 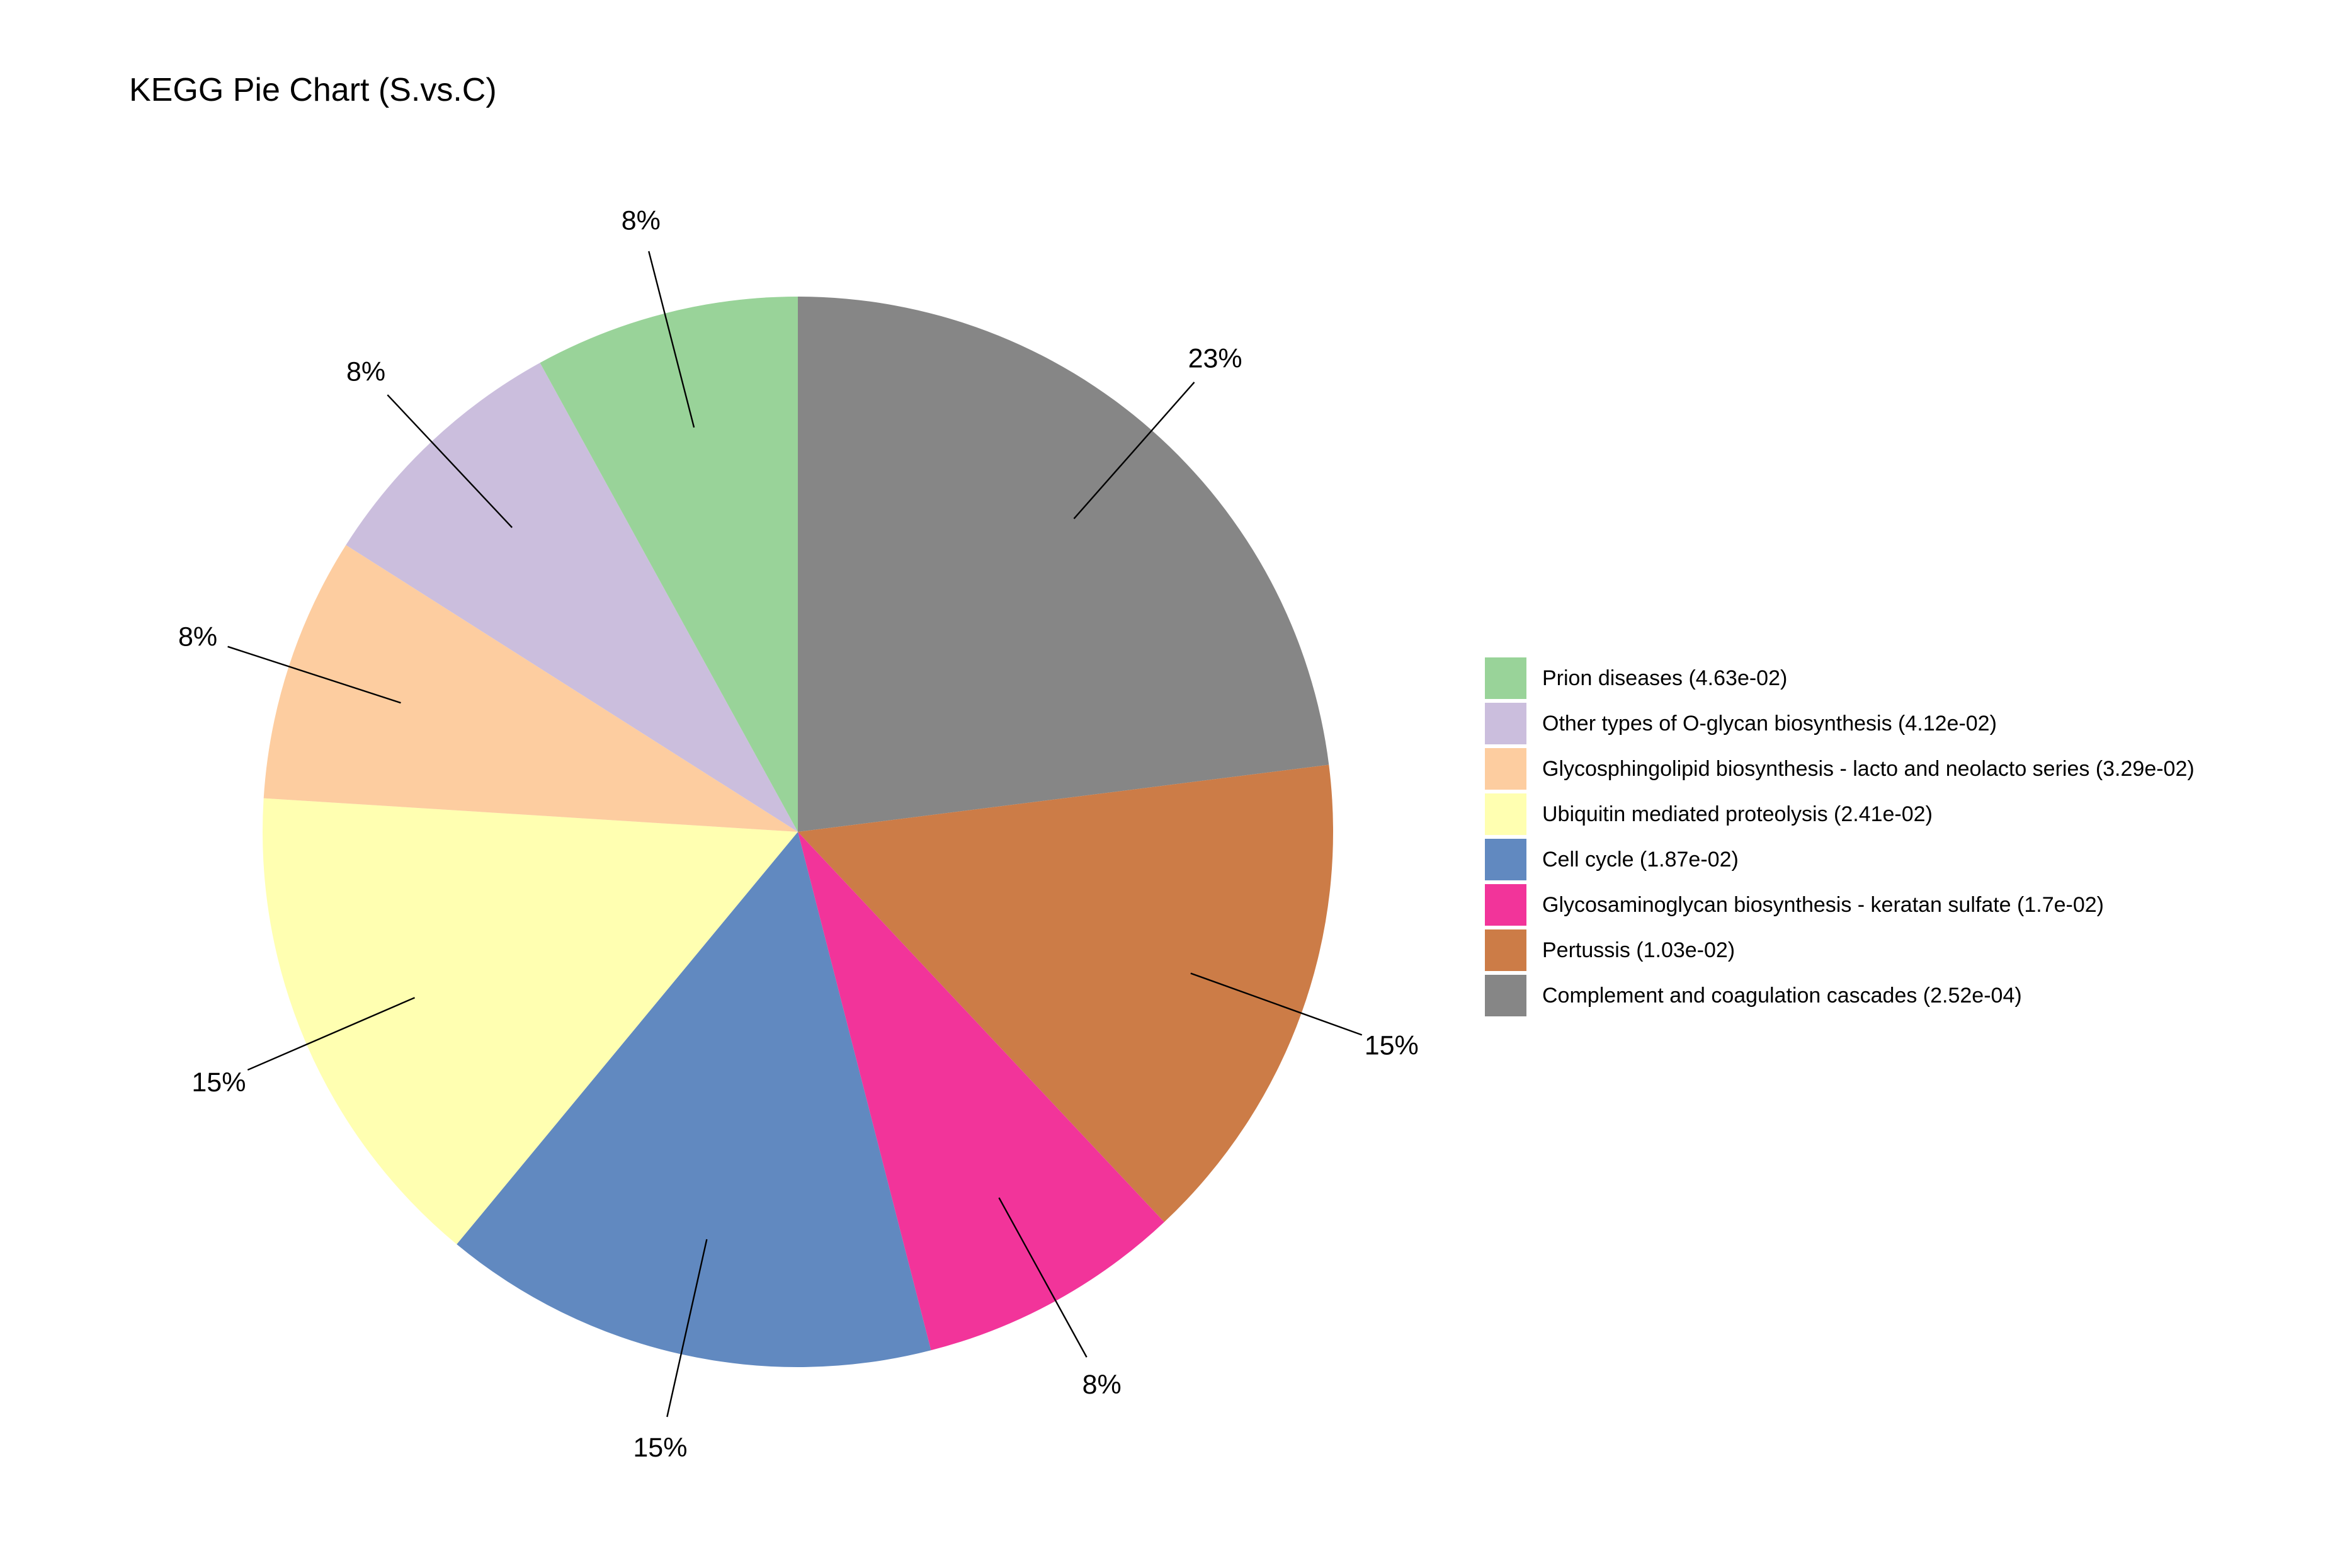 I want to click on chart-title: KEGG Pie Chart (S.vs.C), so click(x=313, y=90).